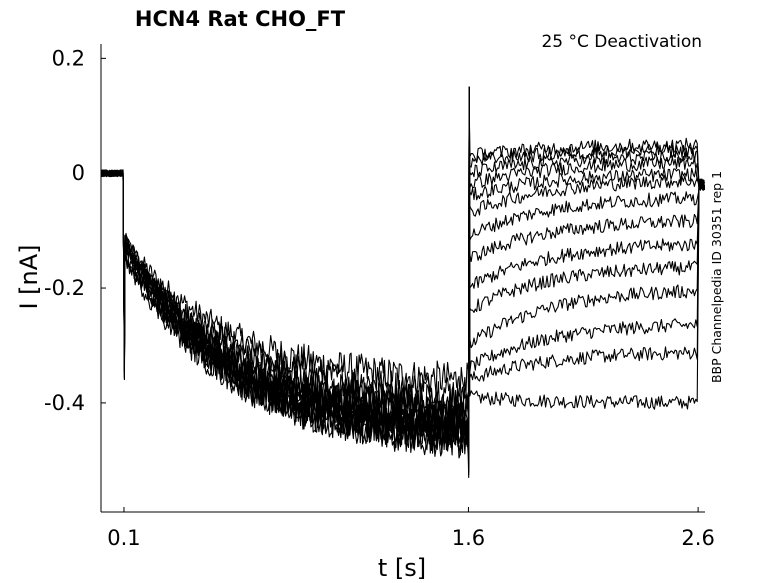 Image resolution: width=778 pixels, height=583 pixels. What do you see at coordinates (78, 173) in the screenshot?
I see `y-tick-label: 0` at bounding box center [78, 173].